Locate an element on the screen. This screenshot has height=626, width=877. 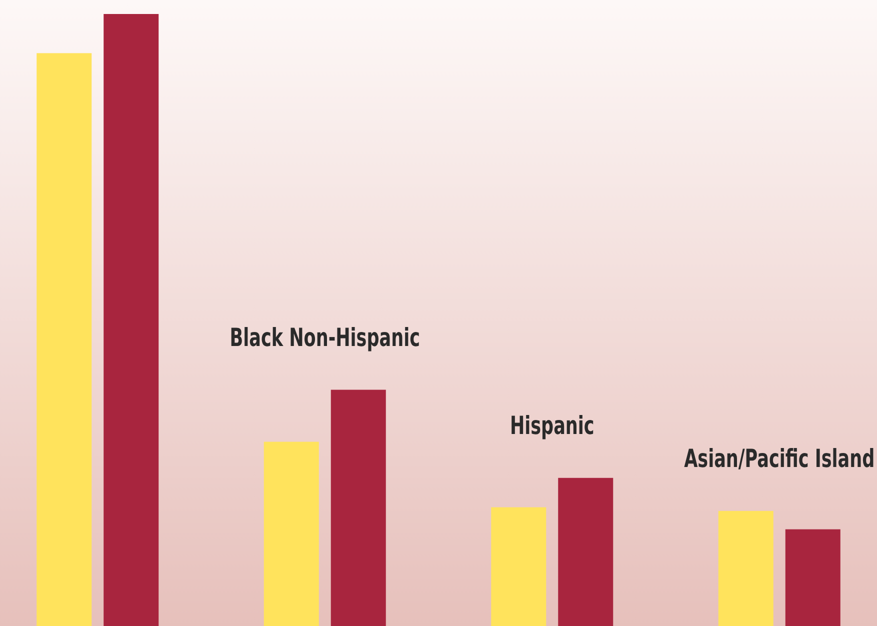
x-tick-label: Hispanic is located at coordinates (552, 426).